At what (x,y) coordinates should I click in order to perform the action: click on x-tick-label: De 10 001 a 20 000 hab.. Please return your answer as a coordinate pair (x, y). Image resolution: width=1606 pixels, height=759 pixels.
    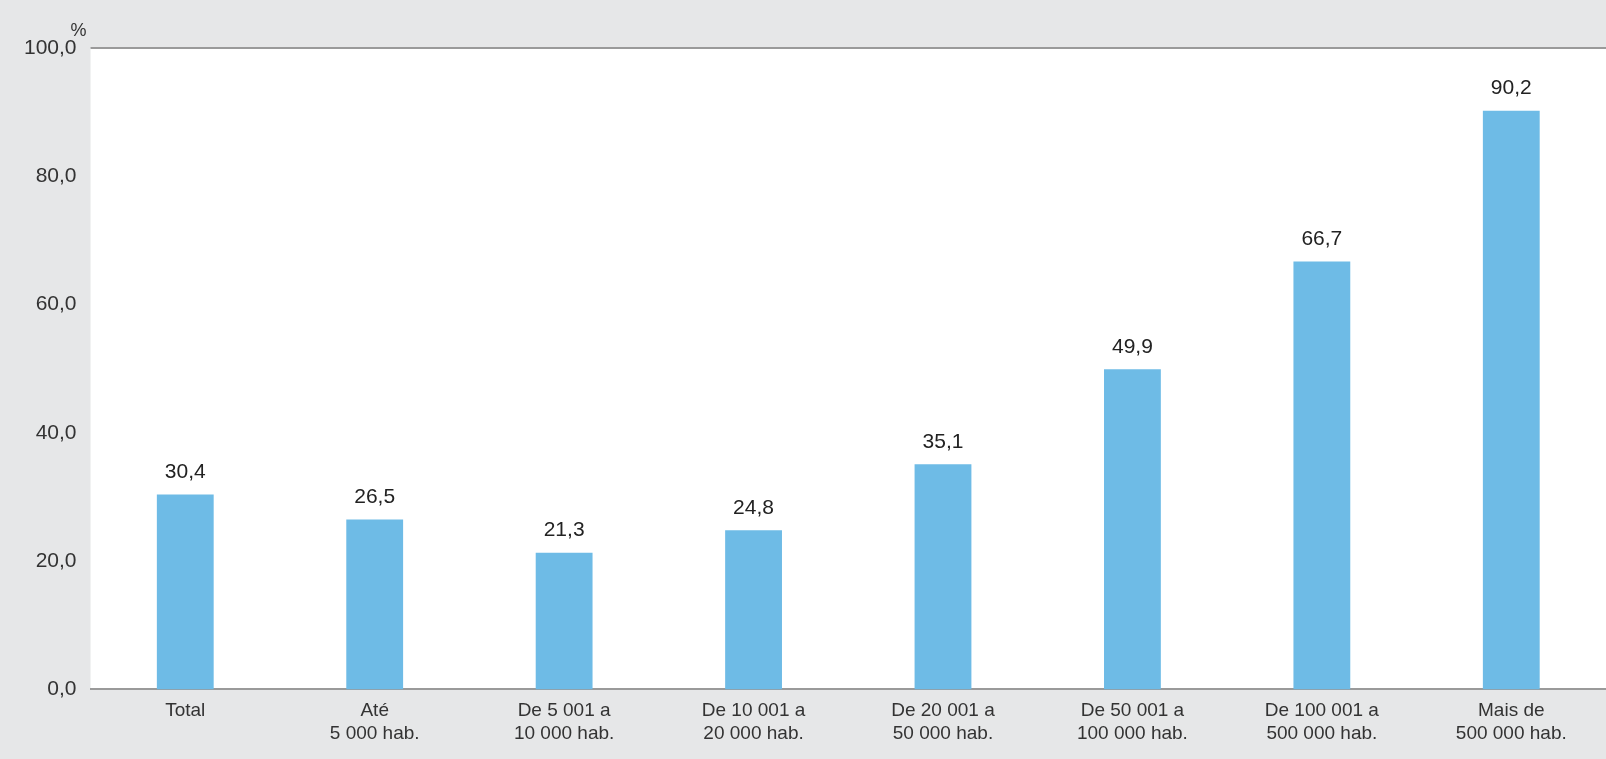
    Looking at the image, I should click on (753, 721).